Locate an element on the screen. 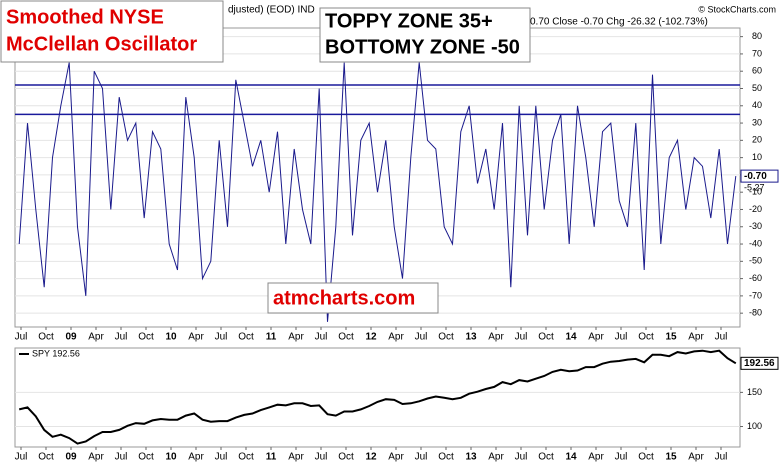 The height and width of the screenshot is (465, 779). legend-label: SPY 192.56 is located at coordinates (56, 353).